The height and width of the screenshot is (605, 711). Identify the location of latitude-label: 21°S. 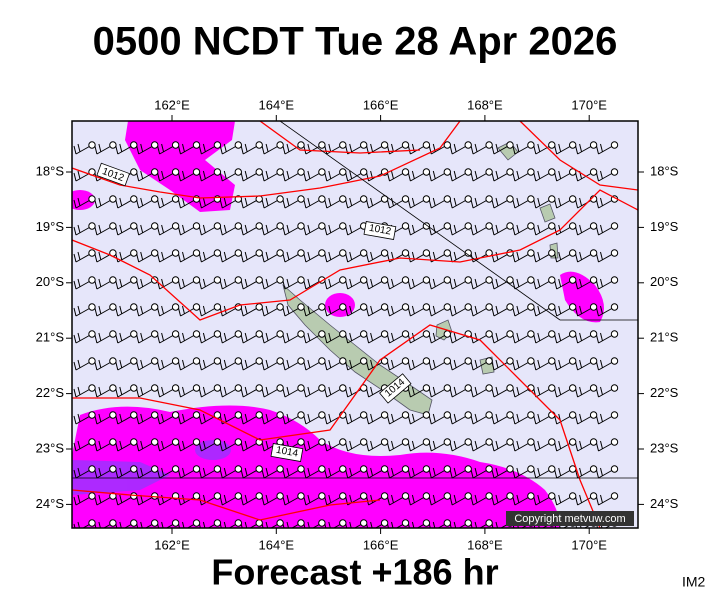
(664, 337).